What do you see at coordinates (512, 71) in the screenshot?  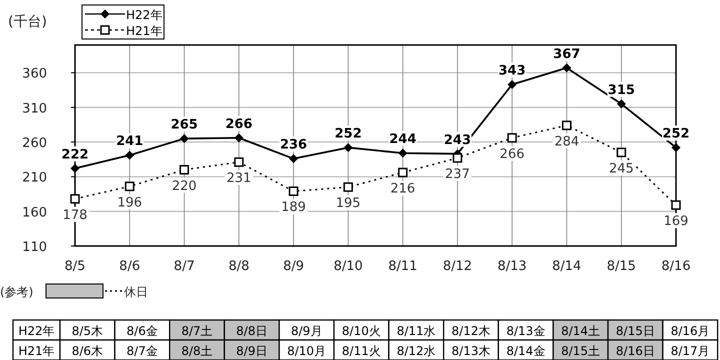 I see `data-label: 343` at bounding box center [512, 71].